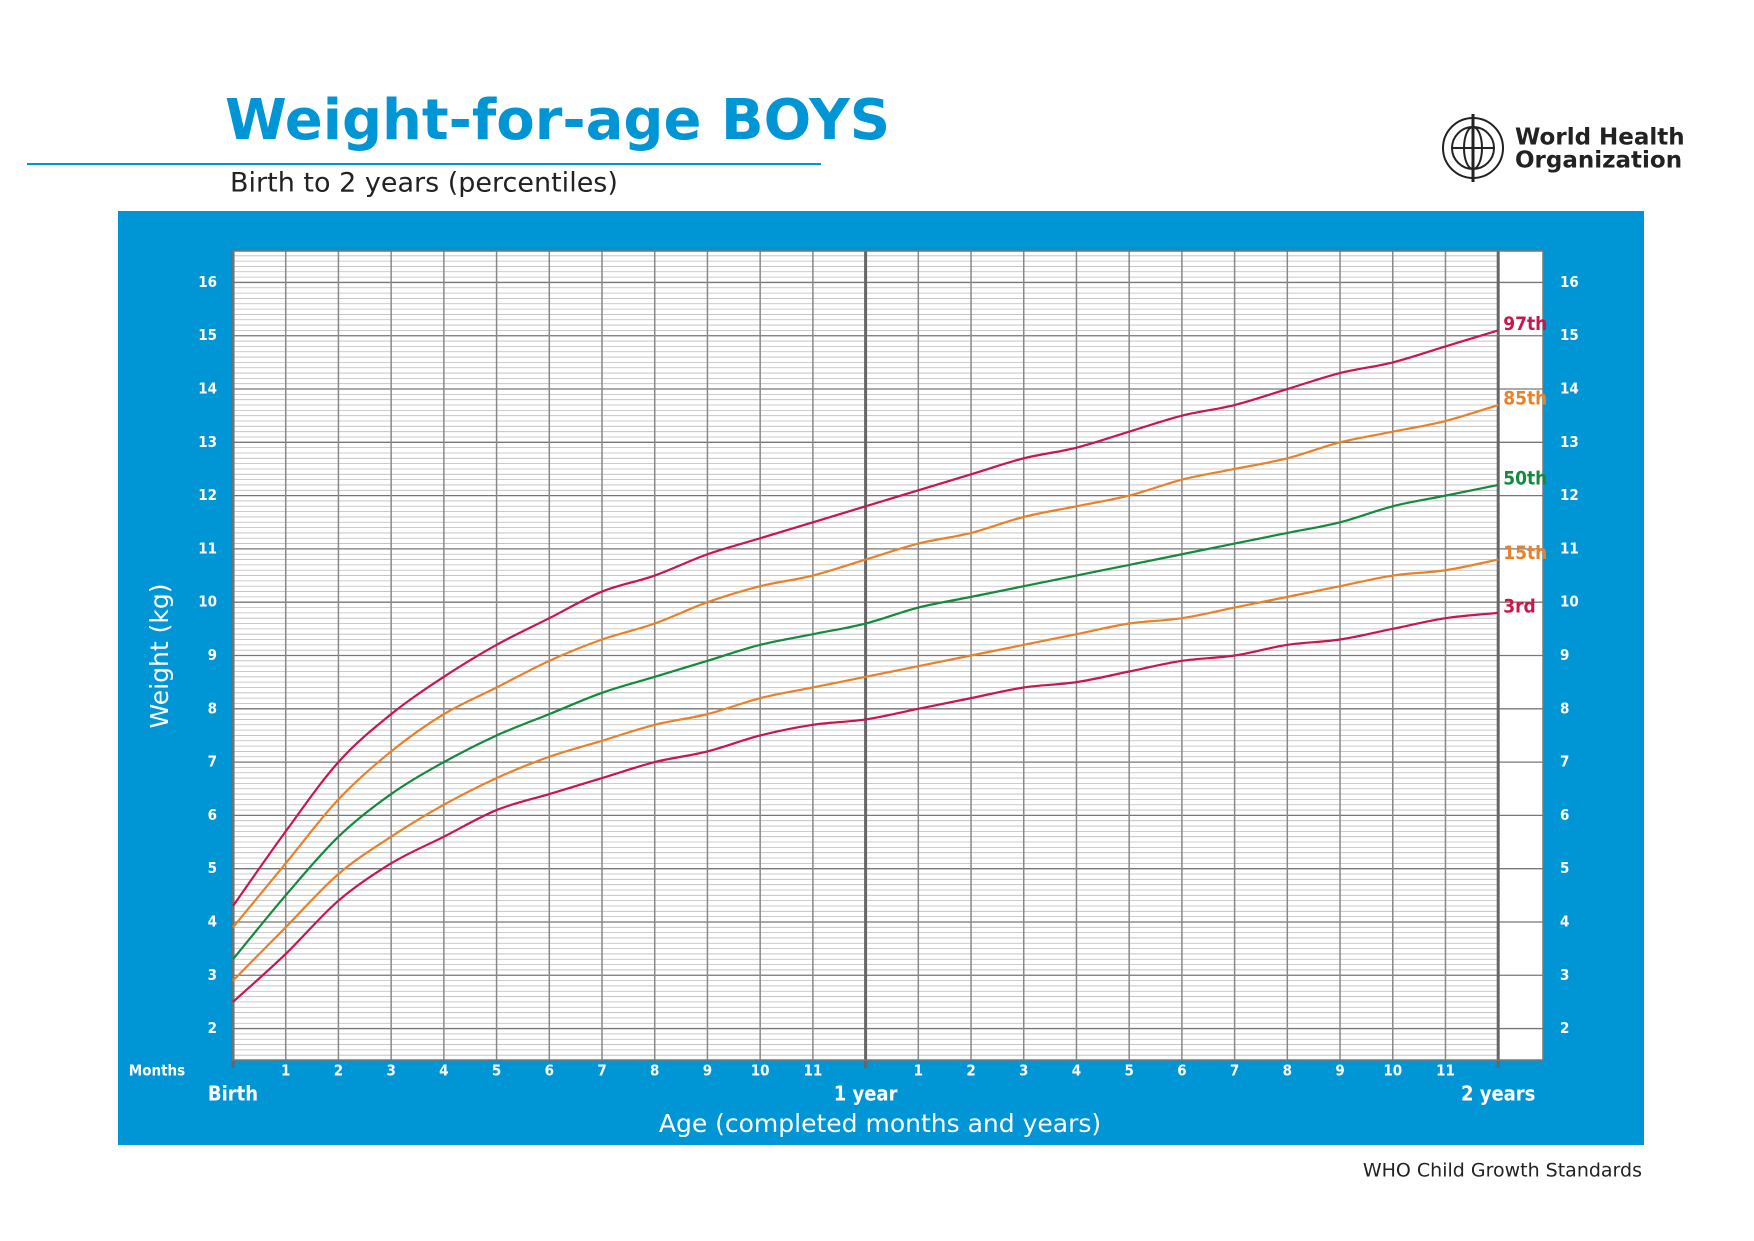 The image size is (1754, 1241). Describe the element at coordinates (1498, 1094) in the screenshot. I see `x-major-label: 2 years` at that location.